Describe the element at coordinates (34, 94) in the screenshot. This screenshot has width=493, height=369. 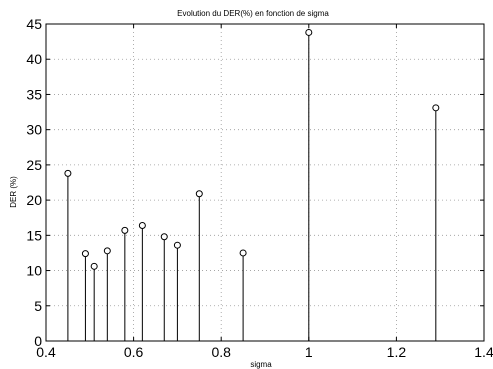
I see `y-tick-label: 35` at that location.